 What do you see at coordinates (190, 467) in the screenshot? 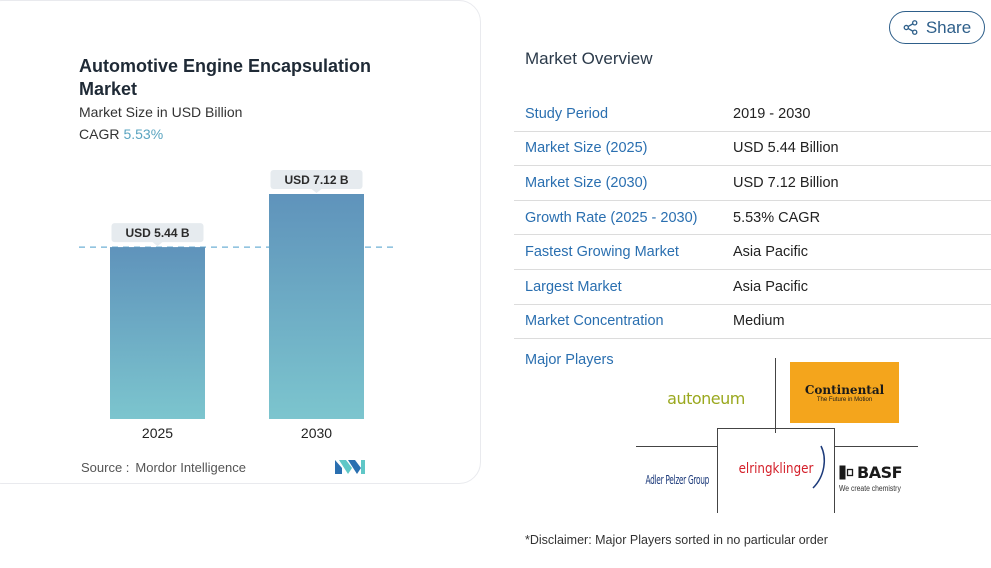
I see `source-value: Mordor Intelligence` at bounding box center [190, 467].